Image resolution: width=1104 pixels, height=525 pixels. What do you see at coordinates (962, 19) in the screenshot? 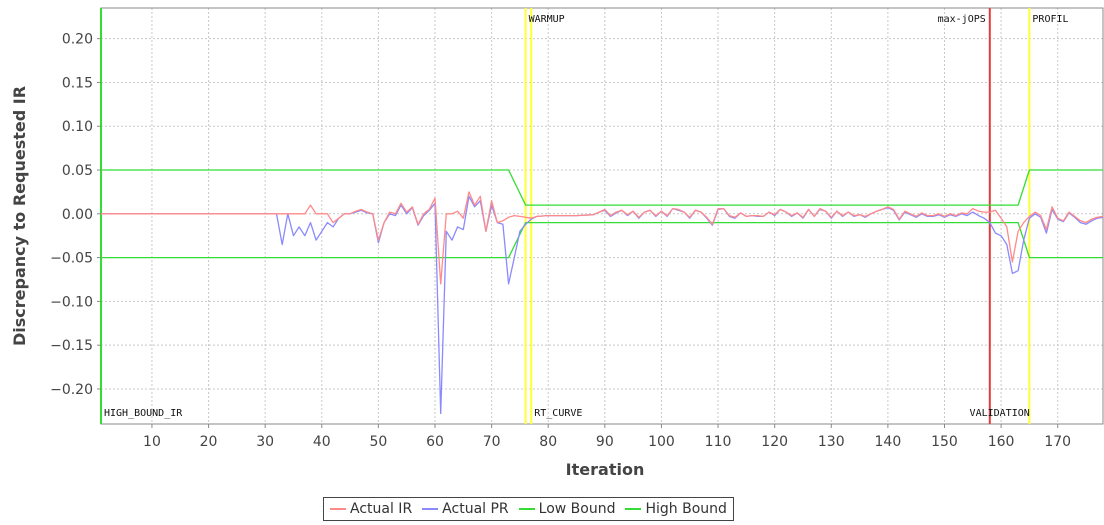
I see `marker-label-top: max-jOPS` at bounding box center [962, 19].